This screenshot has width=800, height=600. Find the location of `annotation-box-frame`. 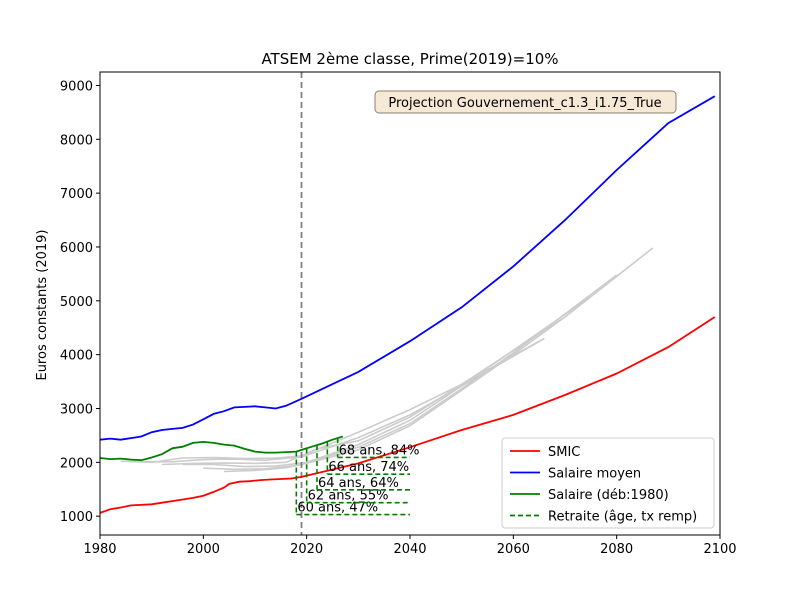

annotation-box-frame is located at coordinates (525, 102).